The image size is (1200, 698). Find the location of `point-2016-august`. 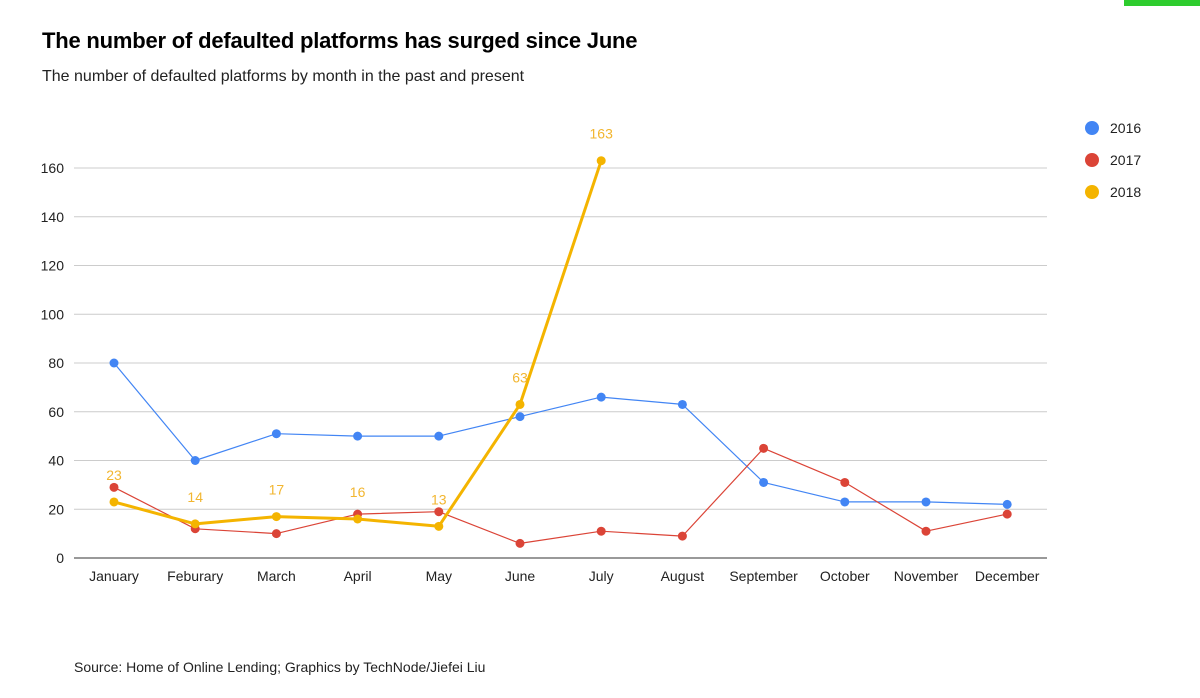

point-2016-august is located at coordinates (682, 404).